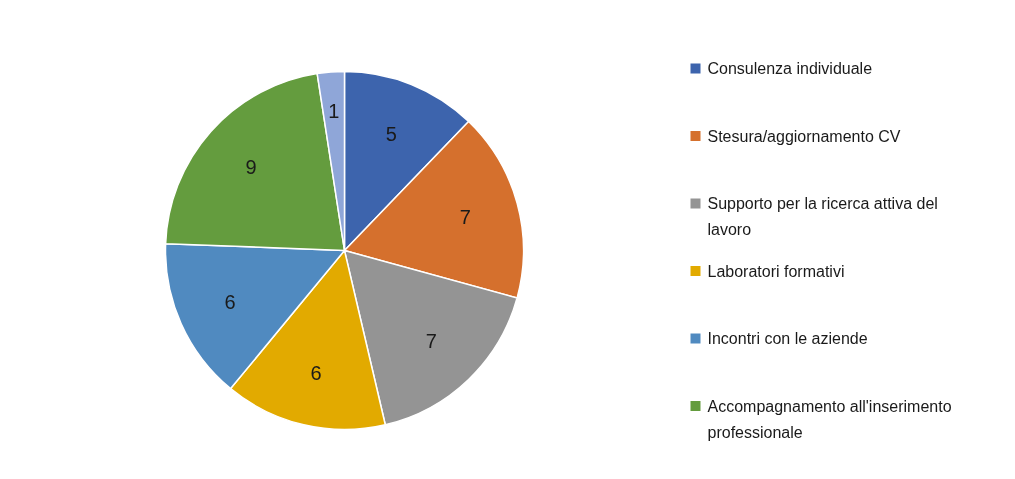  Describe the element at coordinates (391, 134) in the screenshot. I see `data-label: 5` at that location.